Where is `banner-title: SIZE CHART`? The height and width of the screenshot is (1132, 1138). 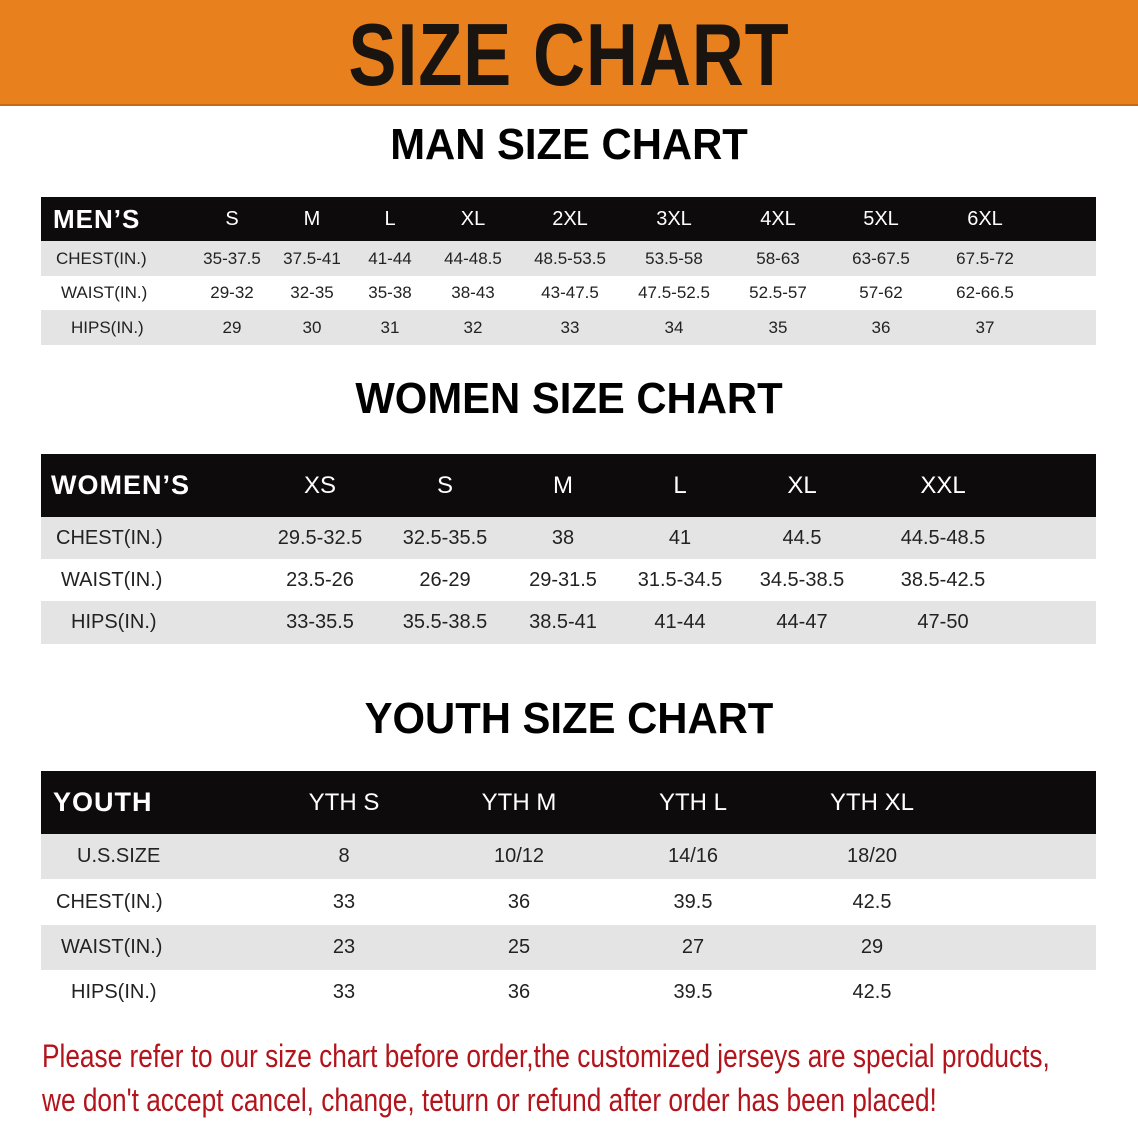 banner-title: SIZE CHART is located at coordinates (569, 54).